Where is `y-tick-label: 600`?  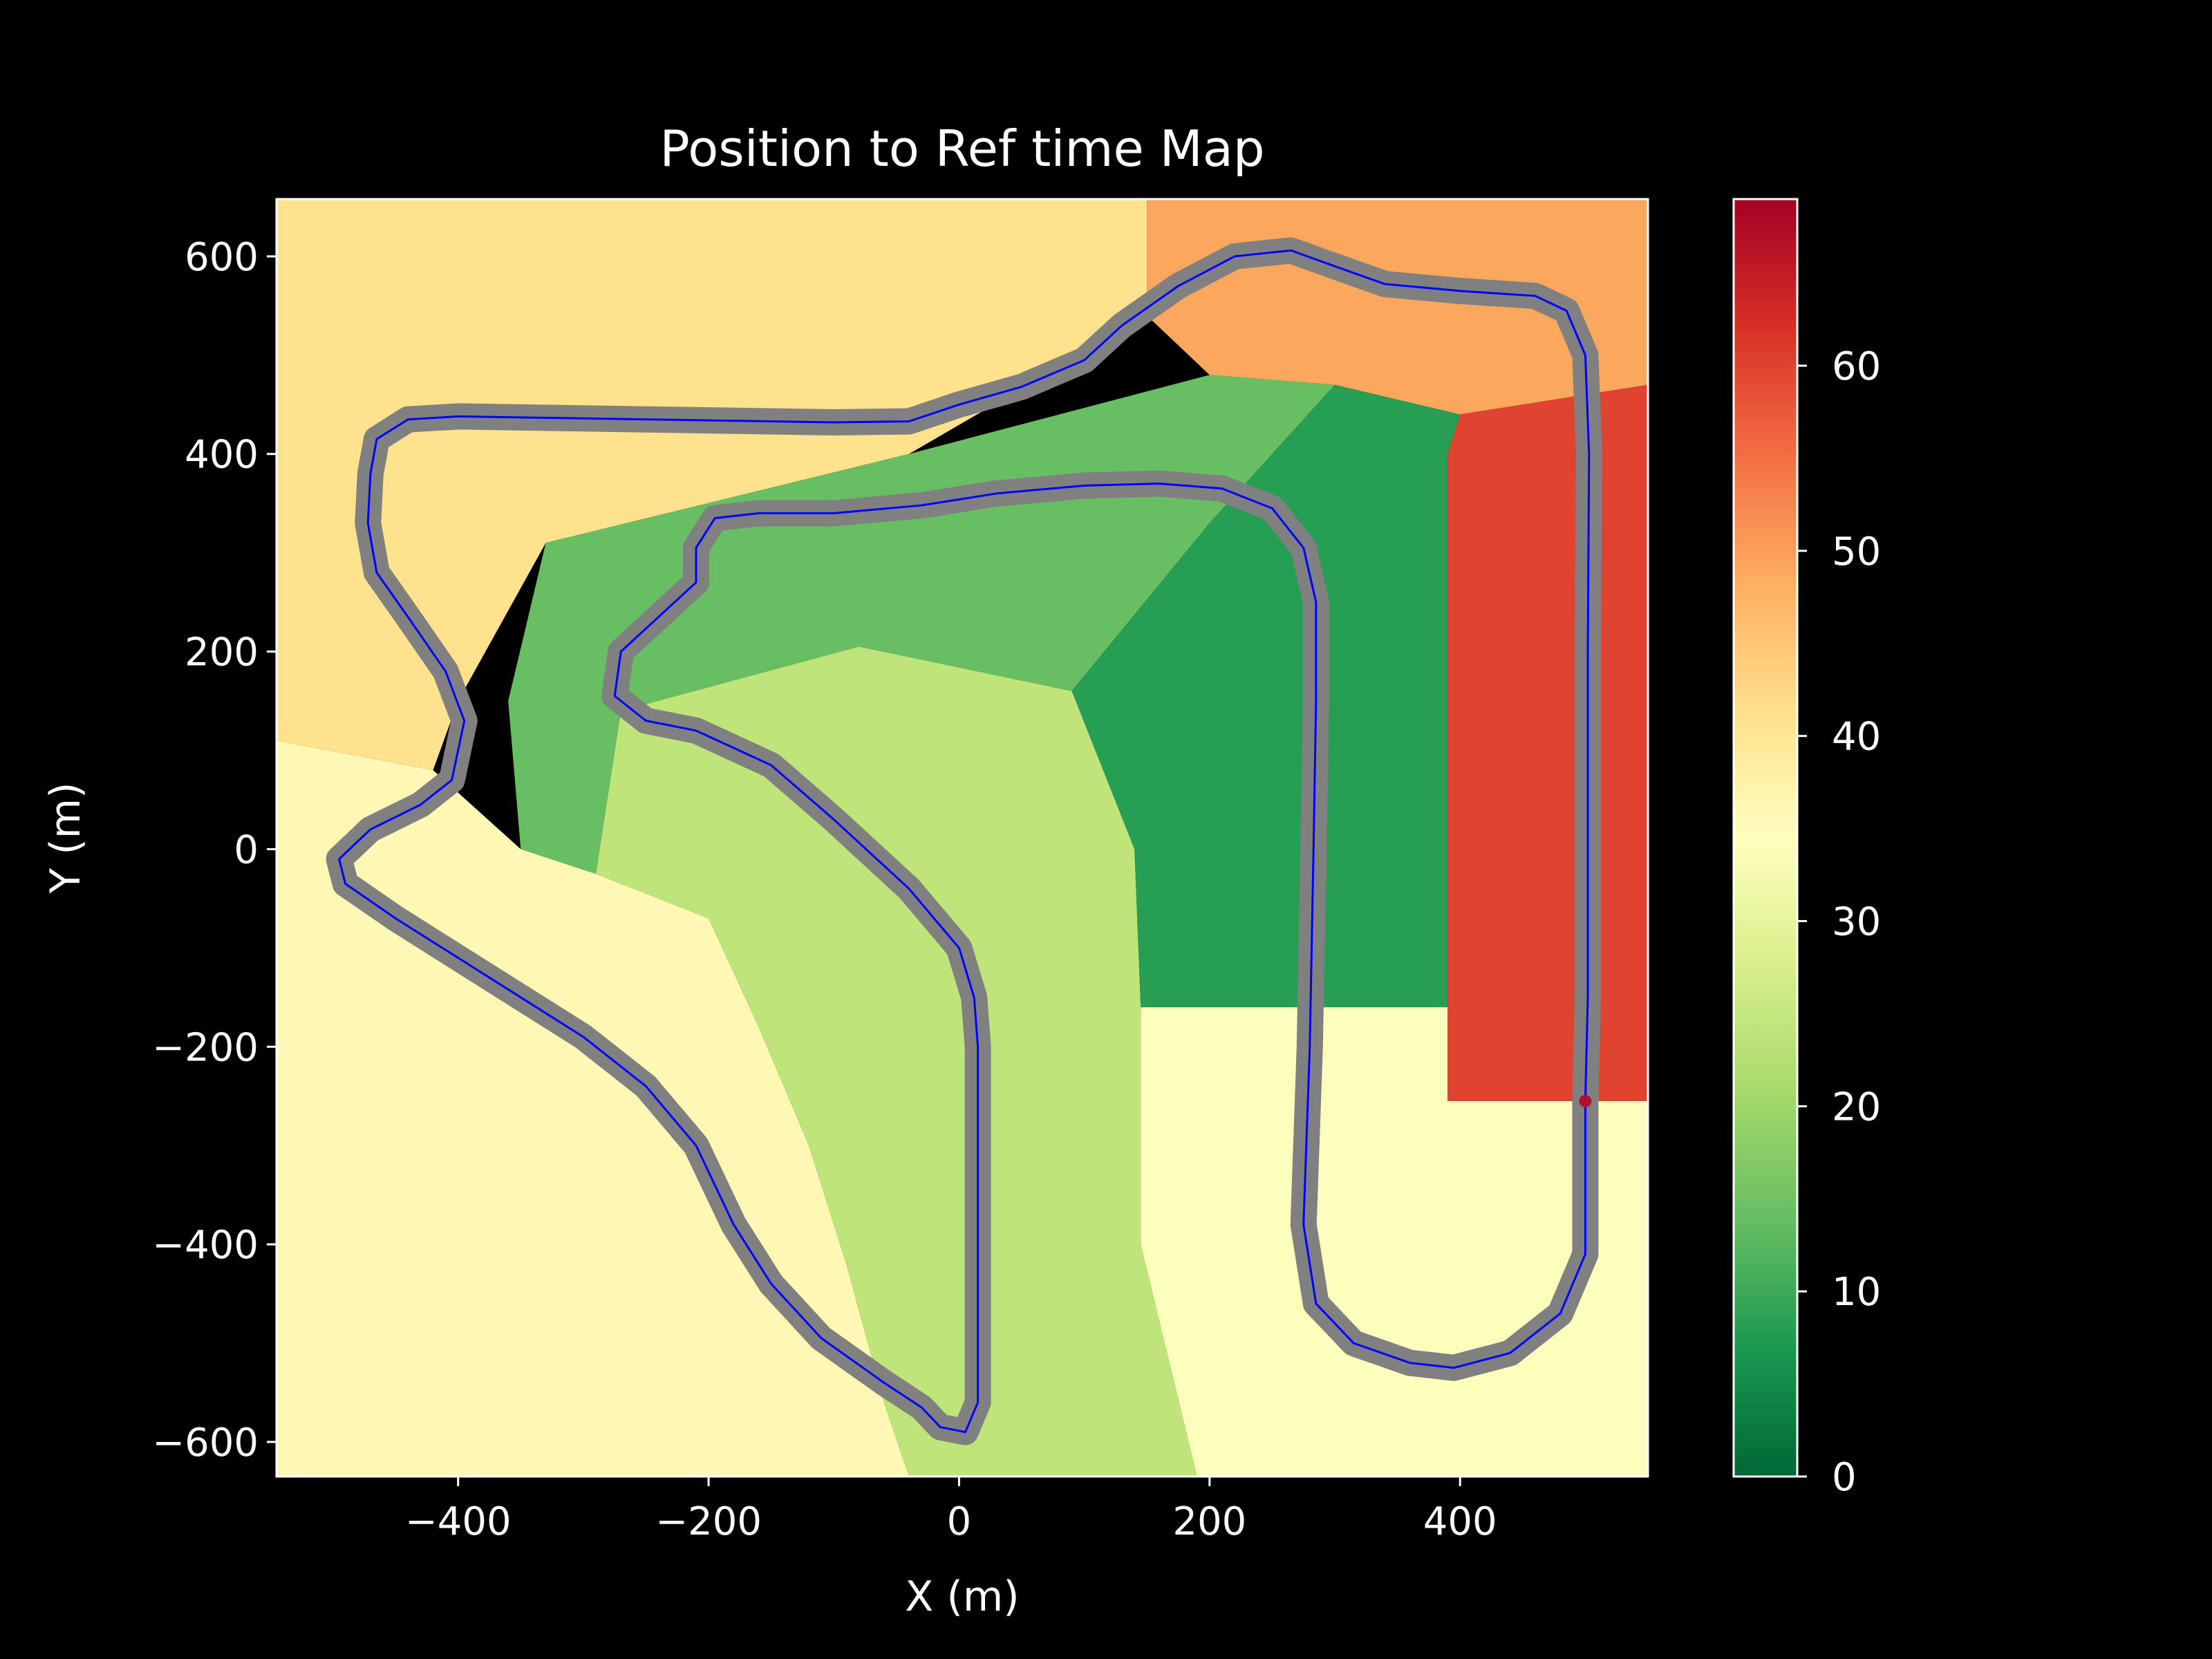
y-tick-label: 600 is located at coordinates (222, 257).